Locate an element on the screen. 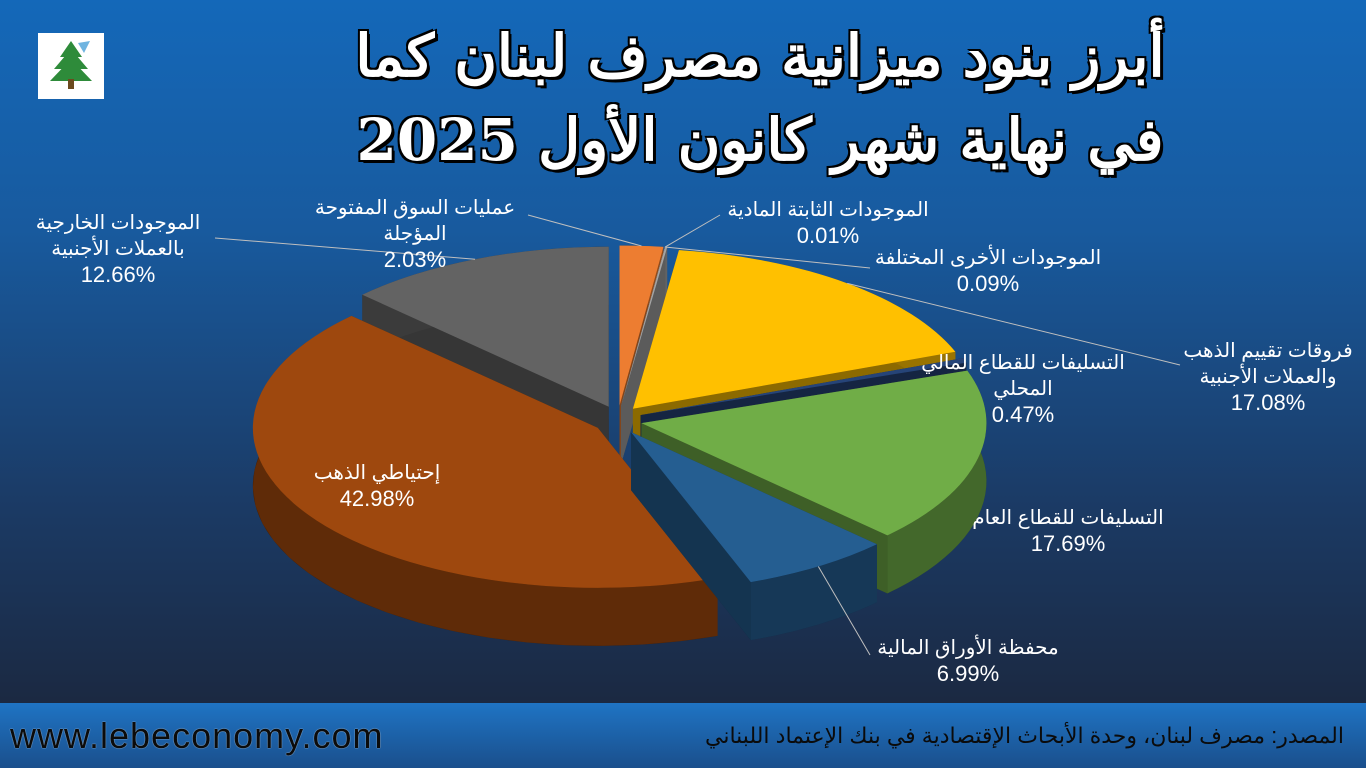 This screenshot has width=1366, height=768. data-label: الموجودات الأخرى المختلفة 0.09% is located at coordinates (988, 271).